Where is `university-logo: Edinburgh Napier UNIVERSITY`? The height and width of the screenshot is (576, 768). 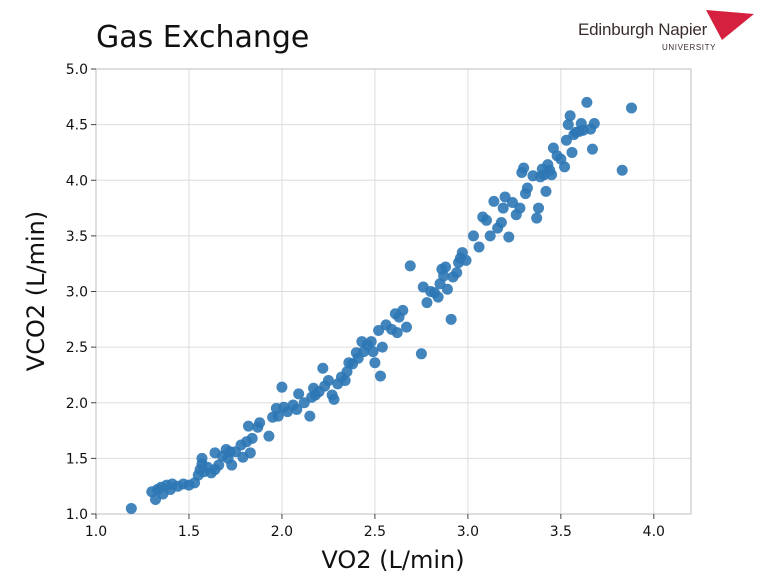 university-logo: Edinburgh Napier UNIVERSITY is located at coordinates (665, 34).